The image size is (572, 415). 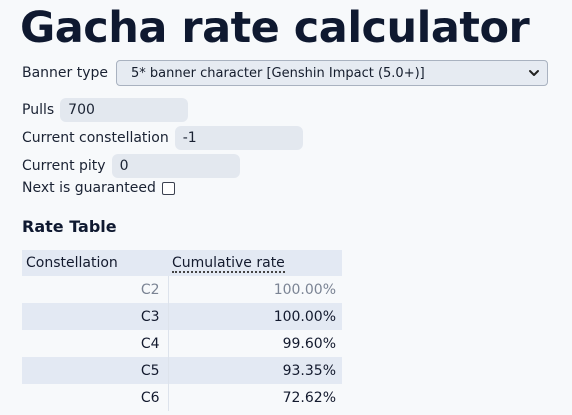 I want to click on constellation-cell: C5, so click(x=95, y=370).